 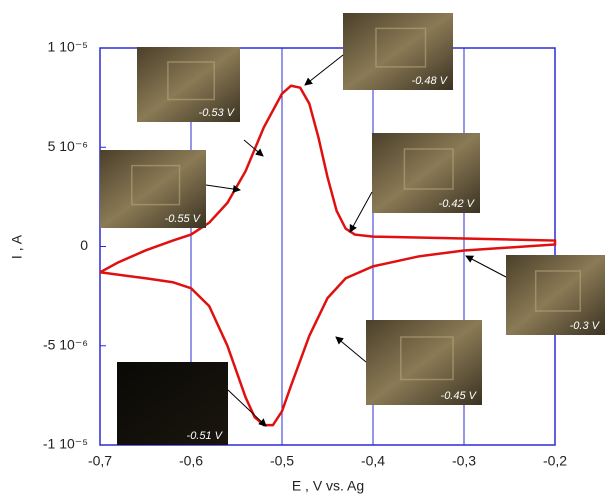 What do you see at coordinates (464, 461) in the screenshot?
I see `x-tick-label: -0,3` at bounding box center [464, 461].